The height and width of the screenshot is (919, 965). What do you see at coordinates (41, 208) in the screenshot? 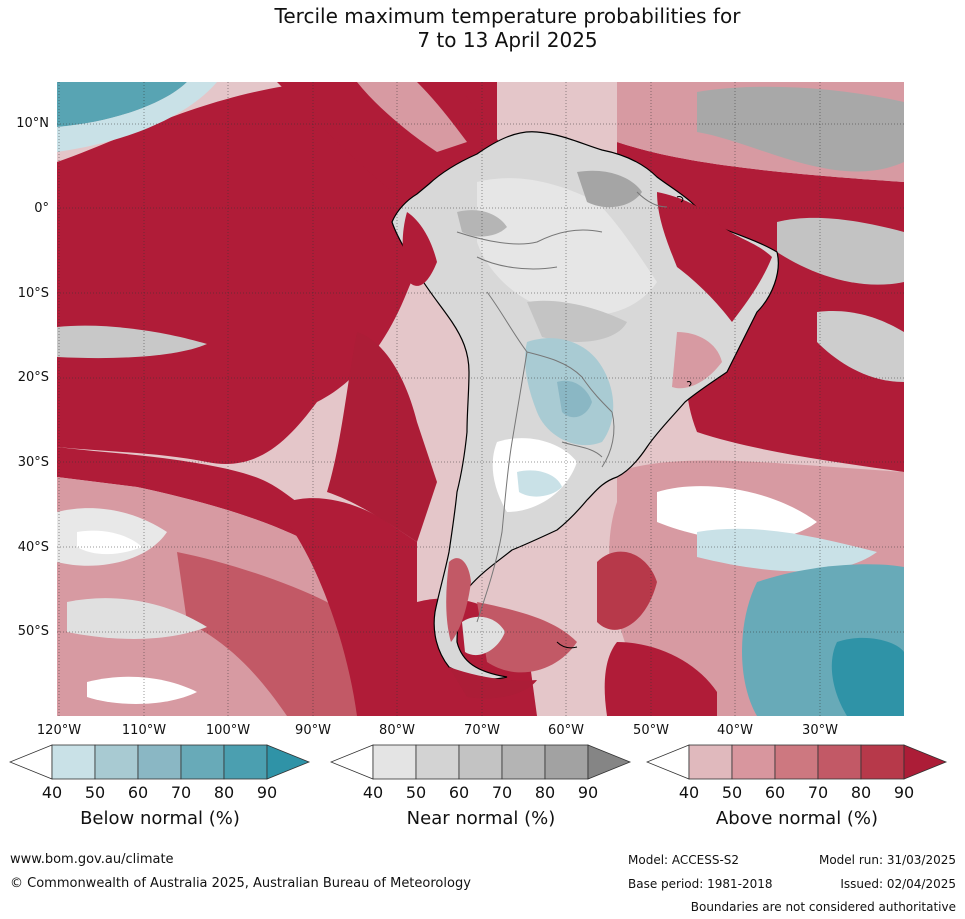
I see `lat-label-0: 0°` at bounding box center [41, 208].